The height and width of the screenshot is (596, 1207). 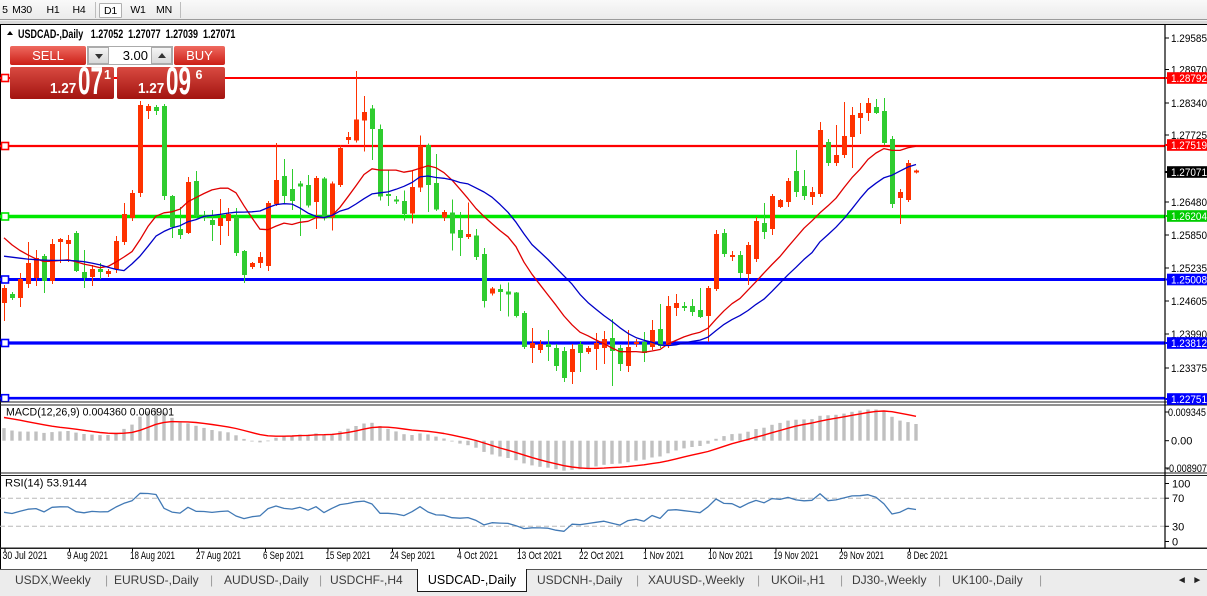 What do you see at coordinates (601, 556) in the screenshot?
I see `svg-text: 22 Oct 2021` at bounding box center [601, 556].